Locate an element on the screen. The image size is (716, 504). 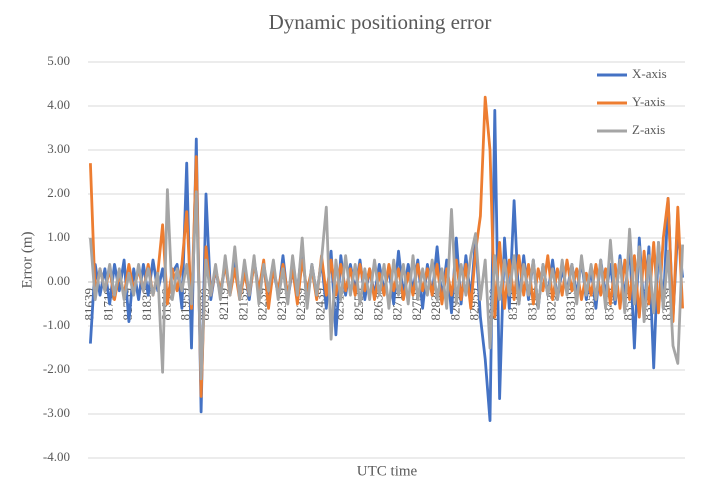
y-tick-label: 1.00 is located at coordinates (58, 236).